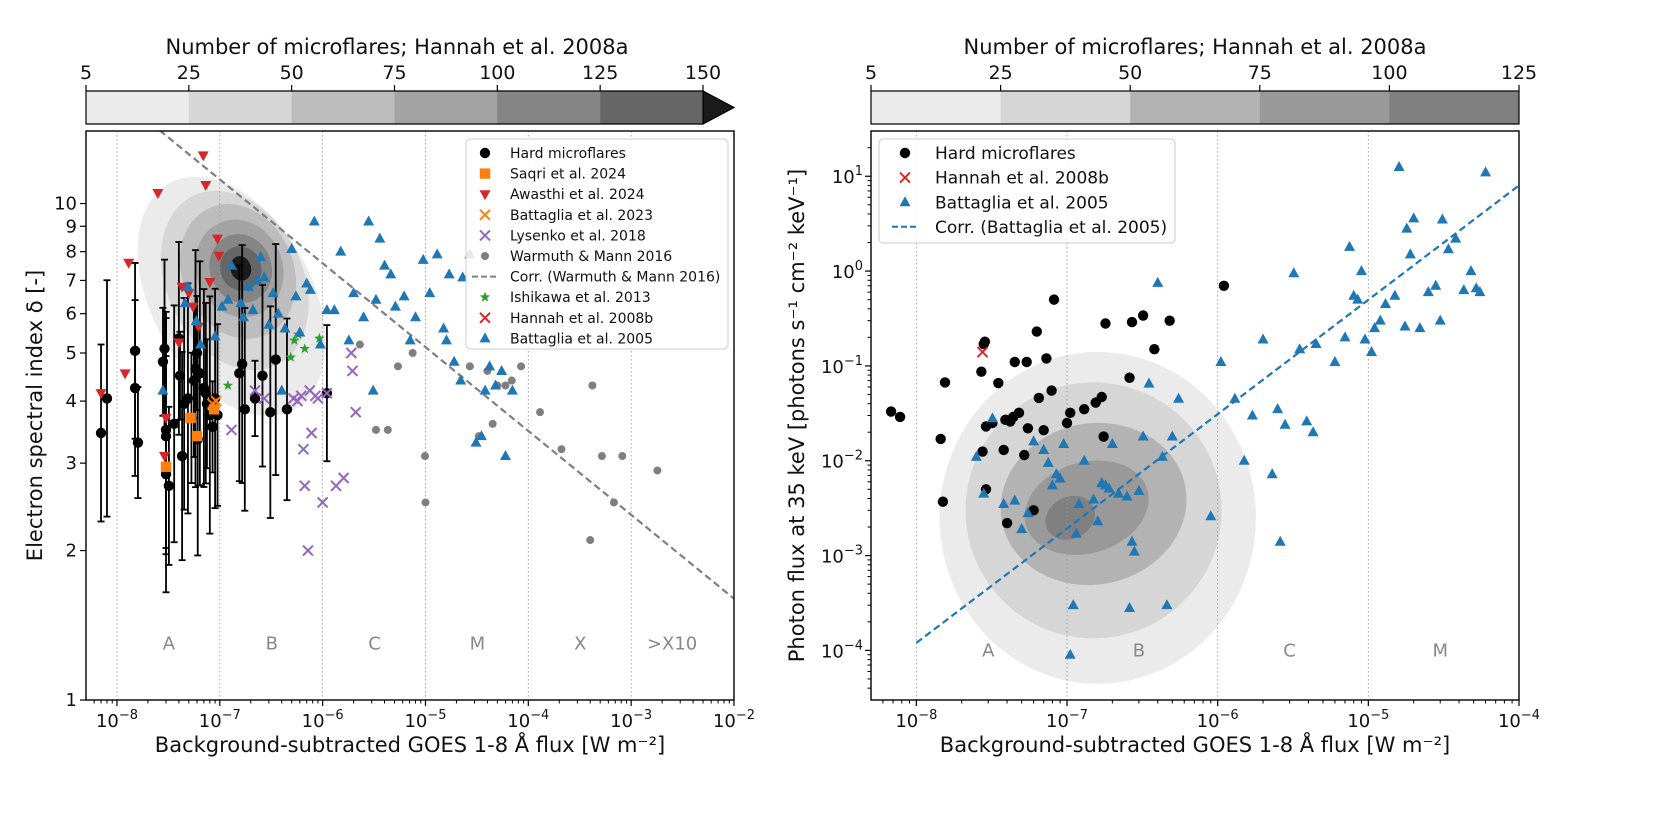 Image resolution: width=1661 pixels, height=834 pixels. I want to click on x-tick-label: 10⁻², so click(734, 720).